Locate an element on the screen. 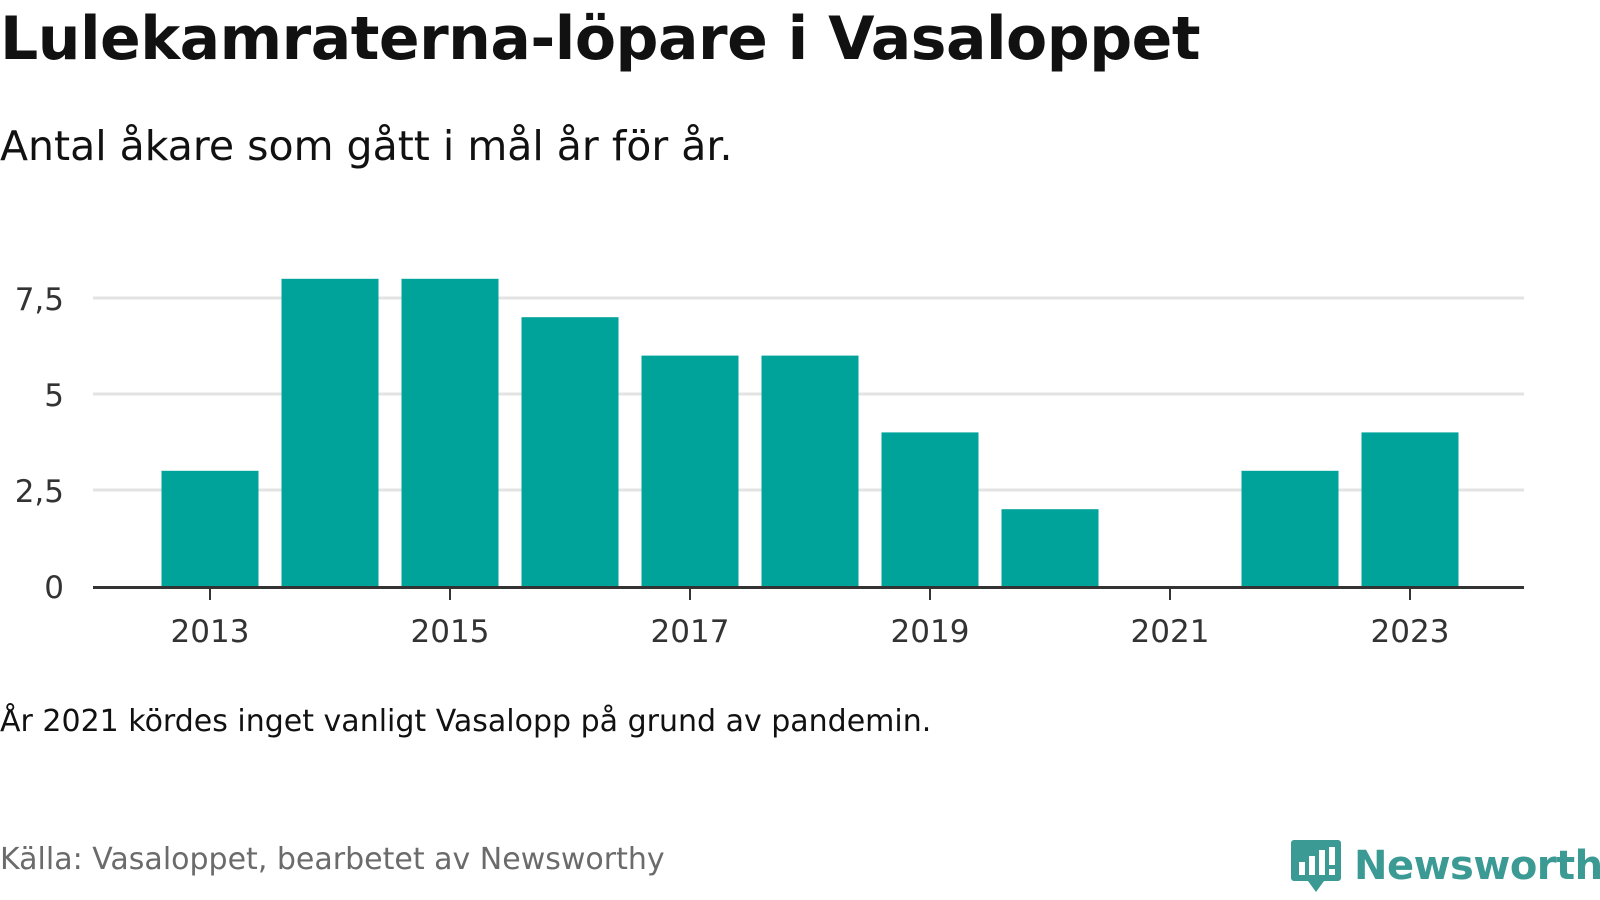  bar-2014 is located at coordinates (330, 432).